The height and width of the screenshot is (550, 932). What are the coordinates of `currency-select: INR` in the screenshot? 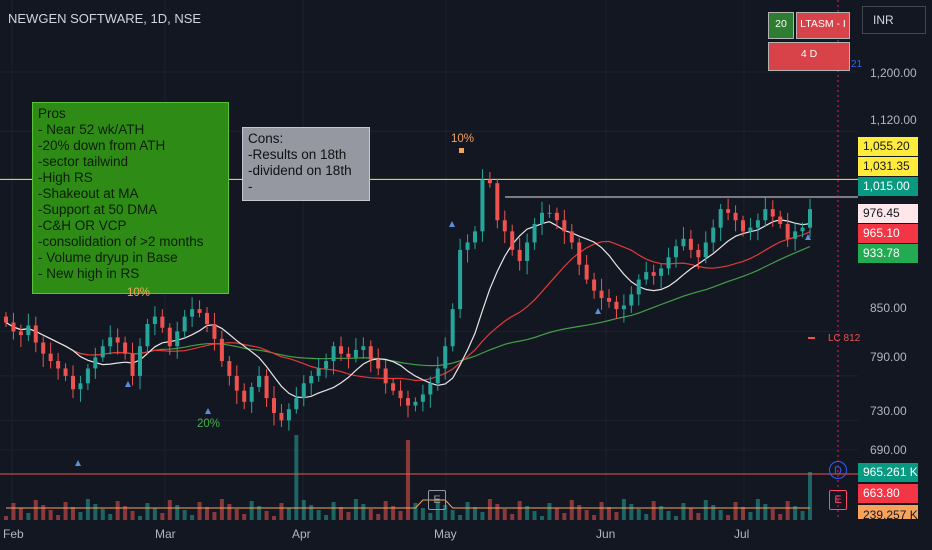 It's located at (894, 20).